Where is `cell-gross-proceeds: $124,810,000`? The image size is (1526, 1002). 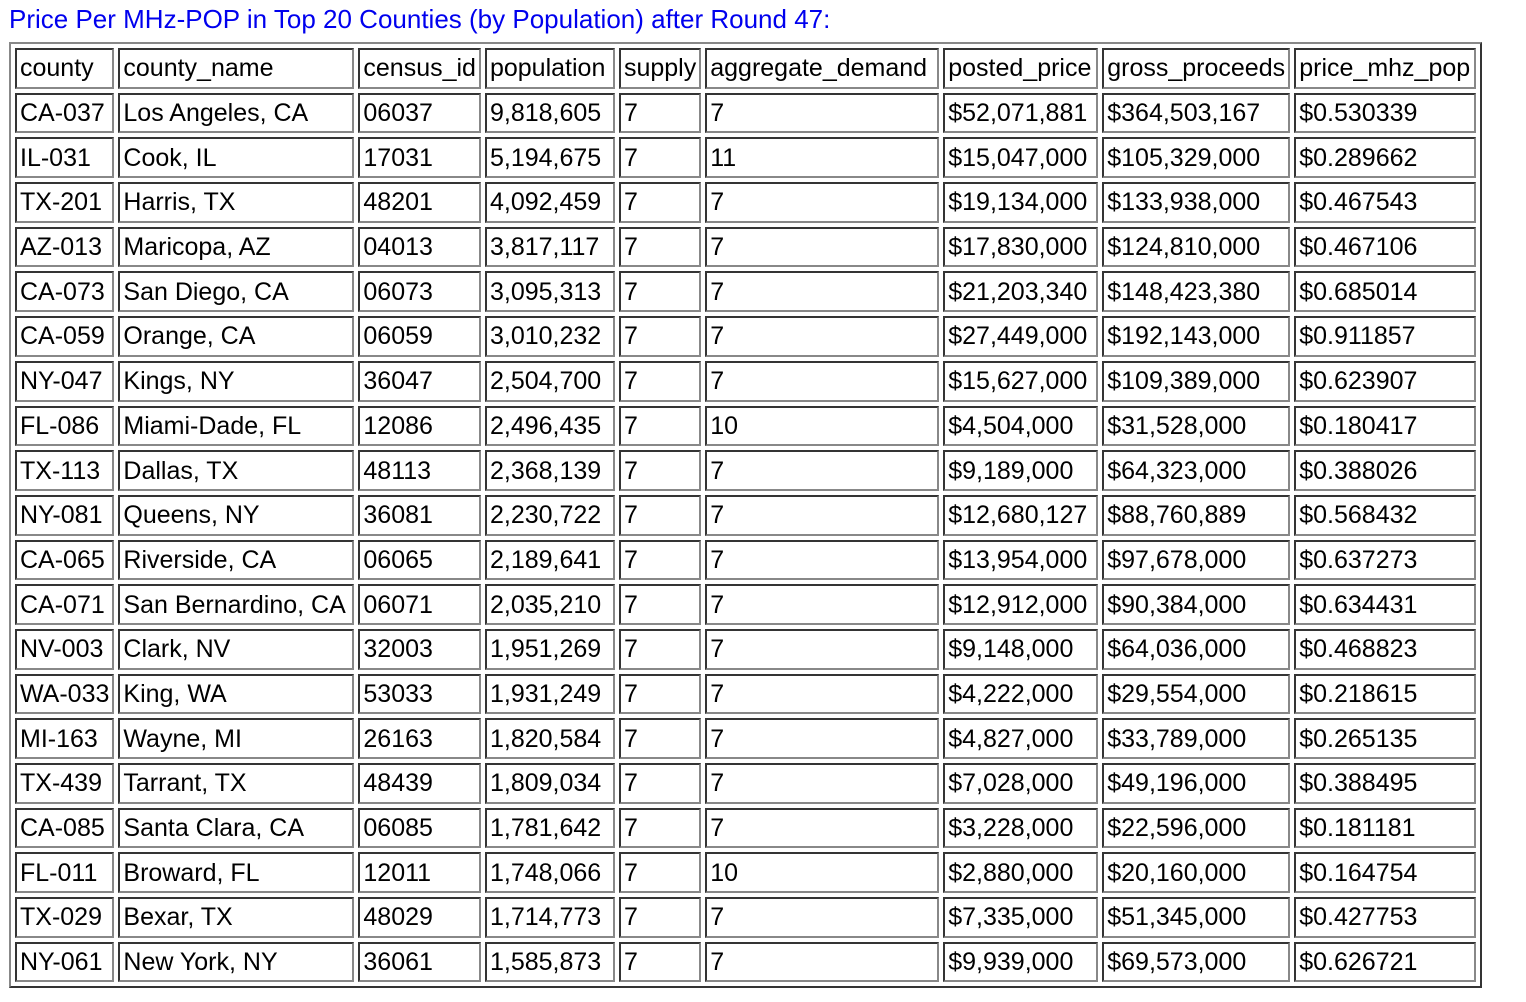 cell-gross-proceeds: $124,810,000 is located at coordinates (1196, 247).